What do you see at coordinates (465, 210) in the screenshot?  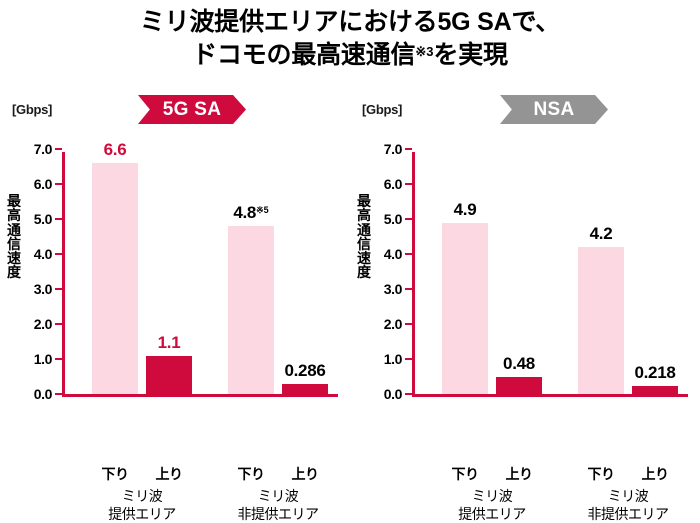 I see `bar-value-label: 4.9` at bounding box center [465, 210].